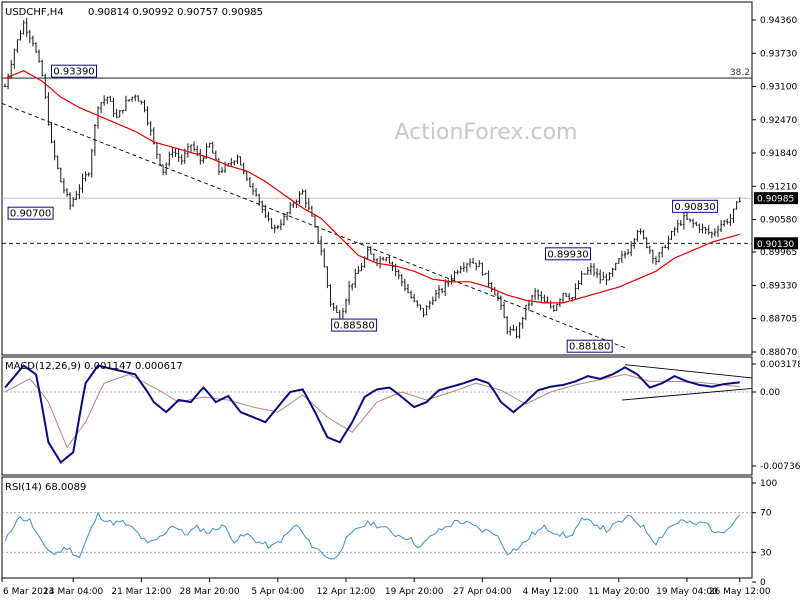 Image resolution: width=800 pixels, height=600 pixels. What do you see at coordinates (175, 12) in the screenshot?
I see `price-ohlc: 0.90814 0.90992 0.90757 0.90985` at bounding box center [175, 12].